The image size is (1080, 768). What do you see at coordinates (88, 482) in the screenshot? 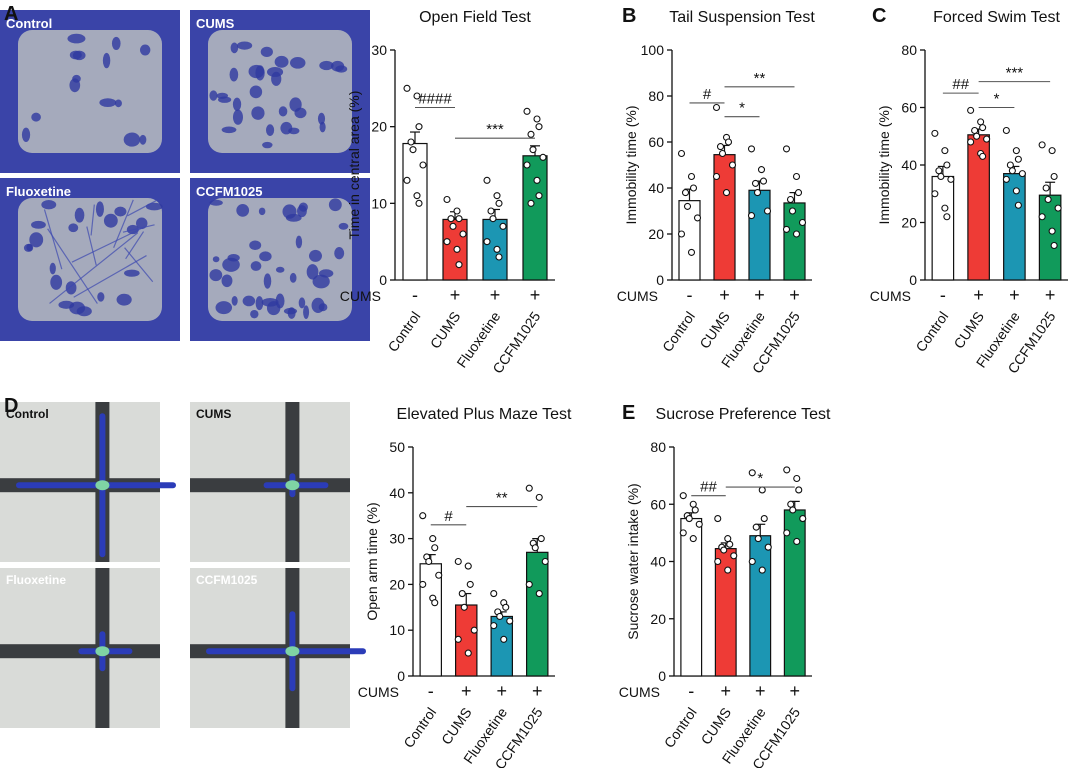
I see `plus-maze-heatmap-cell: Control` at bounding box center [88, 482].